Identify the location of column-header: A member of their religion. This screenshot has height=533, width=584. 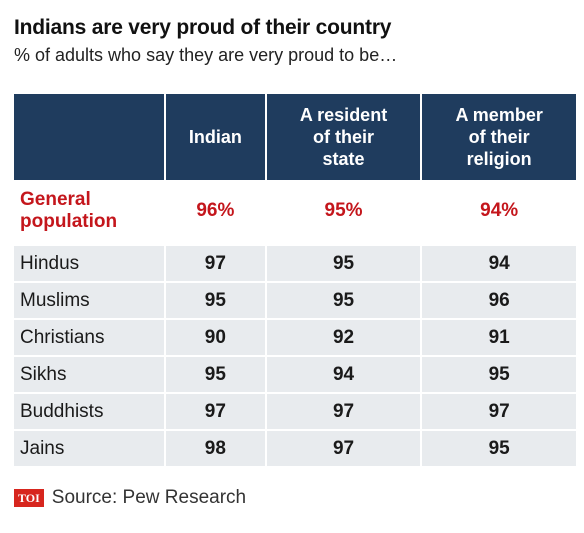
(498, 137).